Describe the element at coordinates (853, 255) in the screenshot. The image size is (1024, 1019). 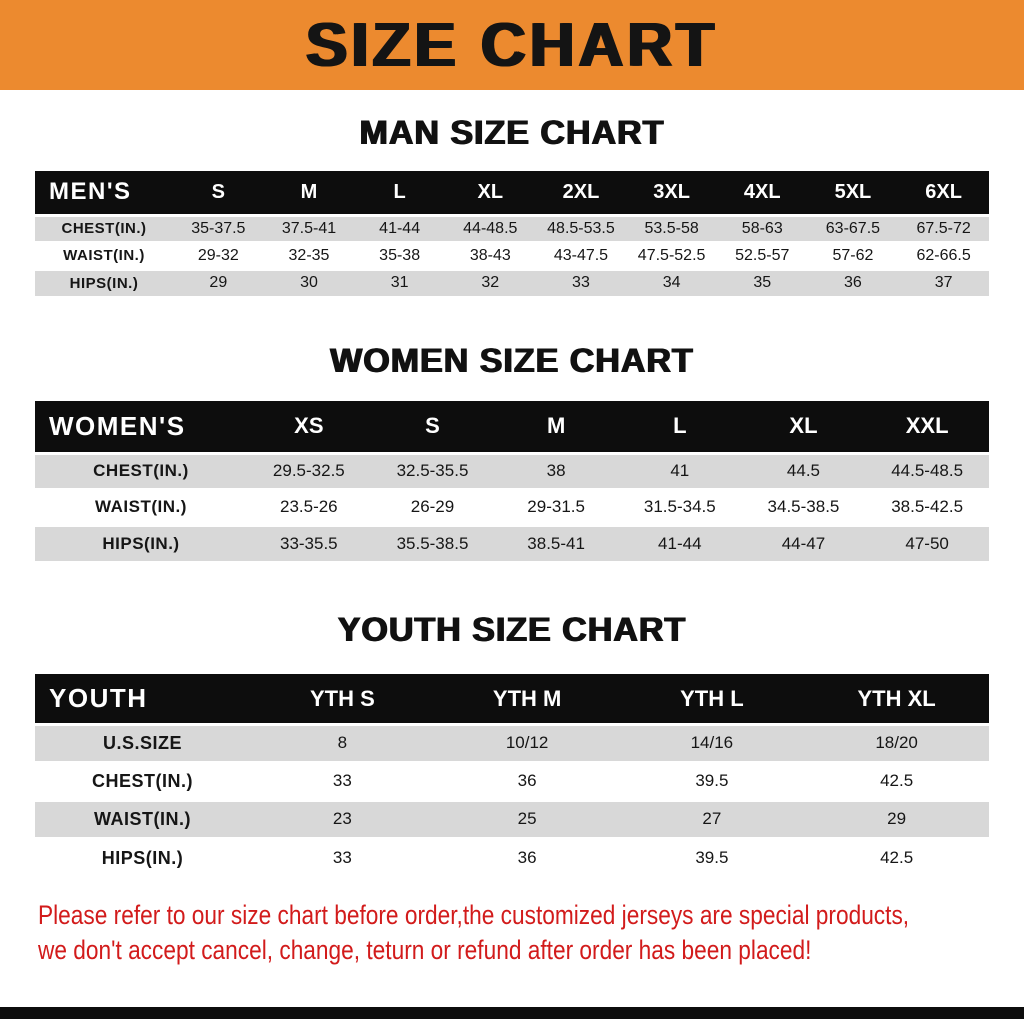
I see `table-cell: 57-62` at that location.